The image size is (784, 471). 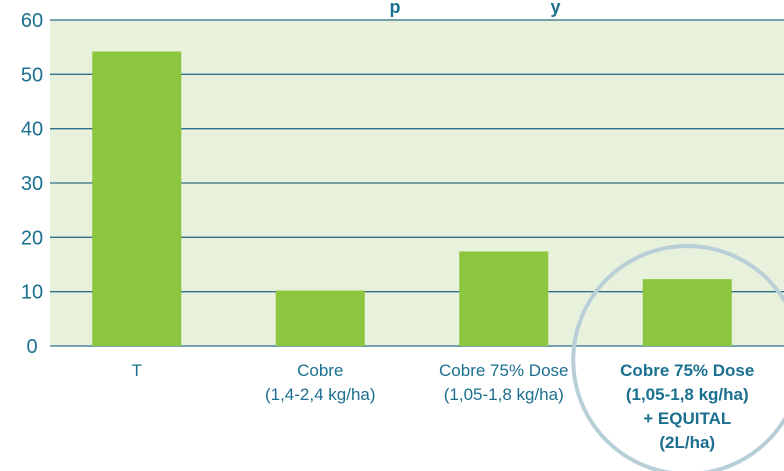 What do you see at coordinates (137, 370) in the screenshot?
I see `x-tick-label: T` at bounding box center [137, 370].